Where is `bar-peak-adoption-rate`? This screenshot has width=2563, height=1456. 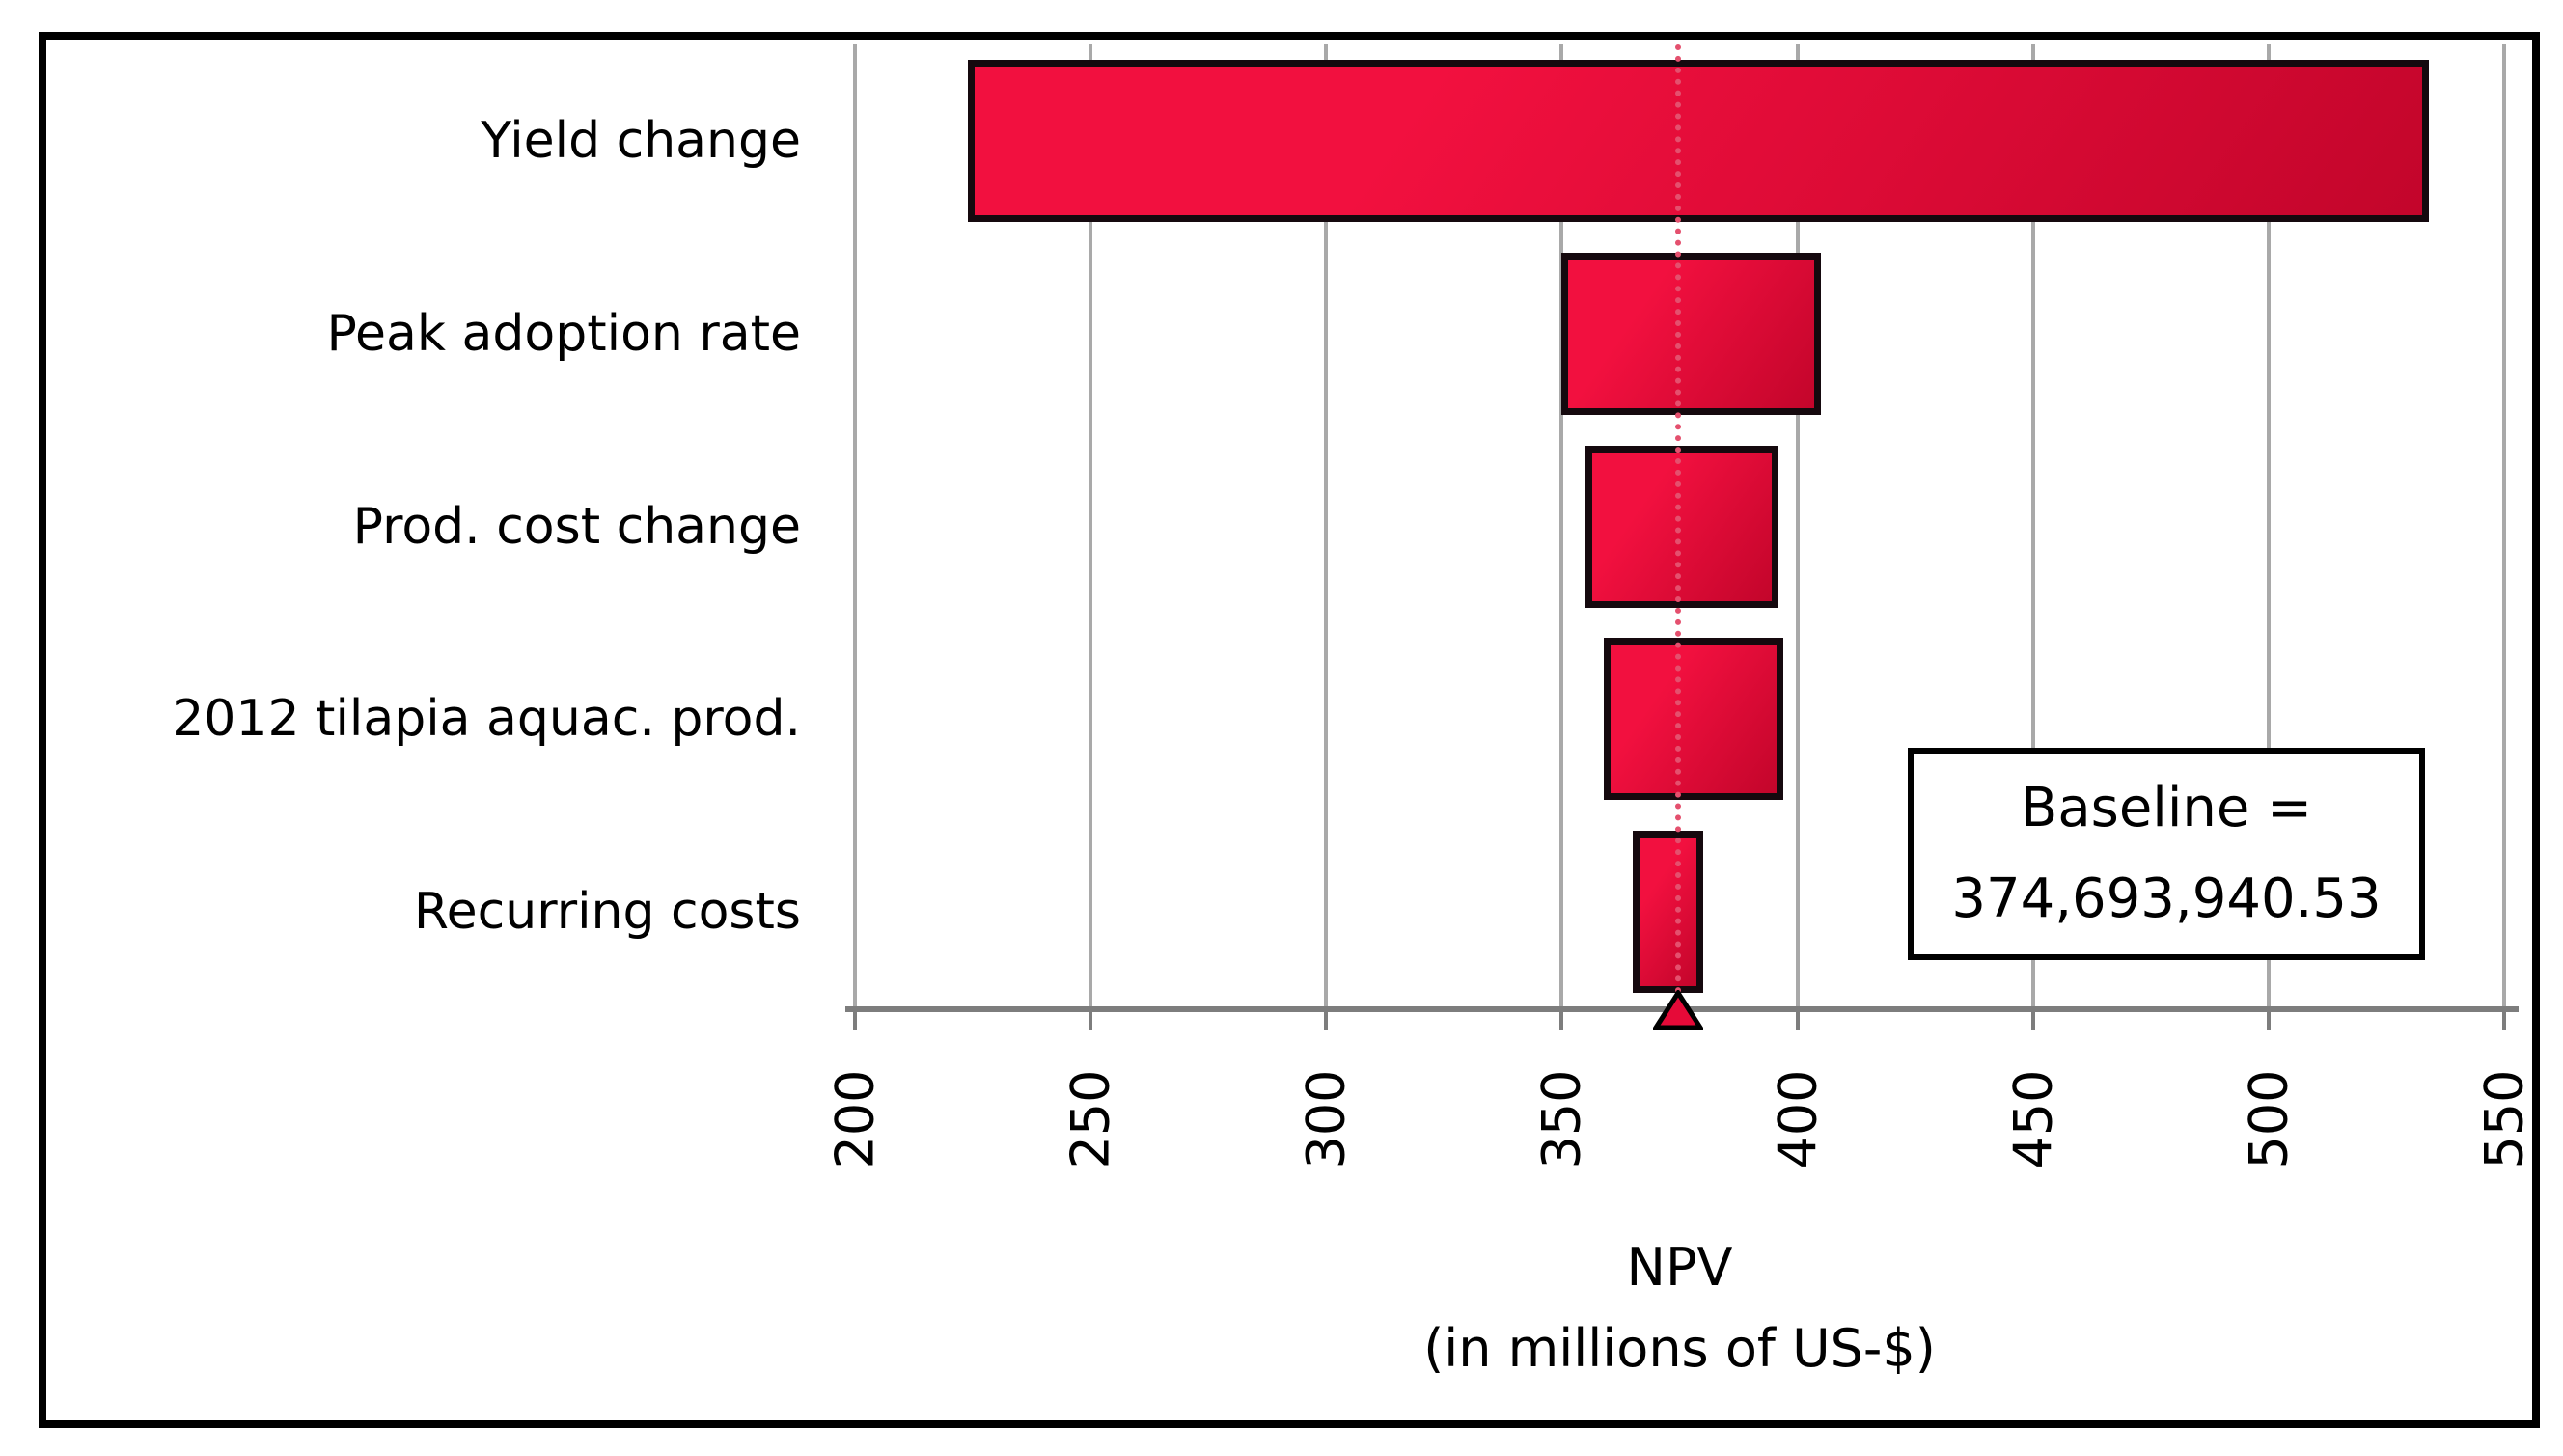
bar-peak-adoption-rate is located at coordinates (1691, 333).